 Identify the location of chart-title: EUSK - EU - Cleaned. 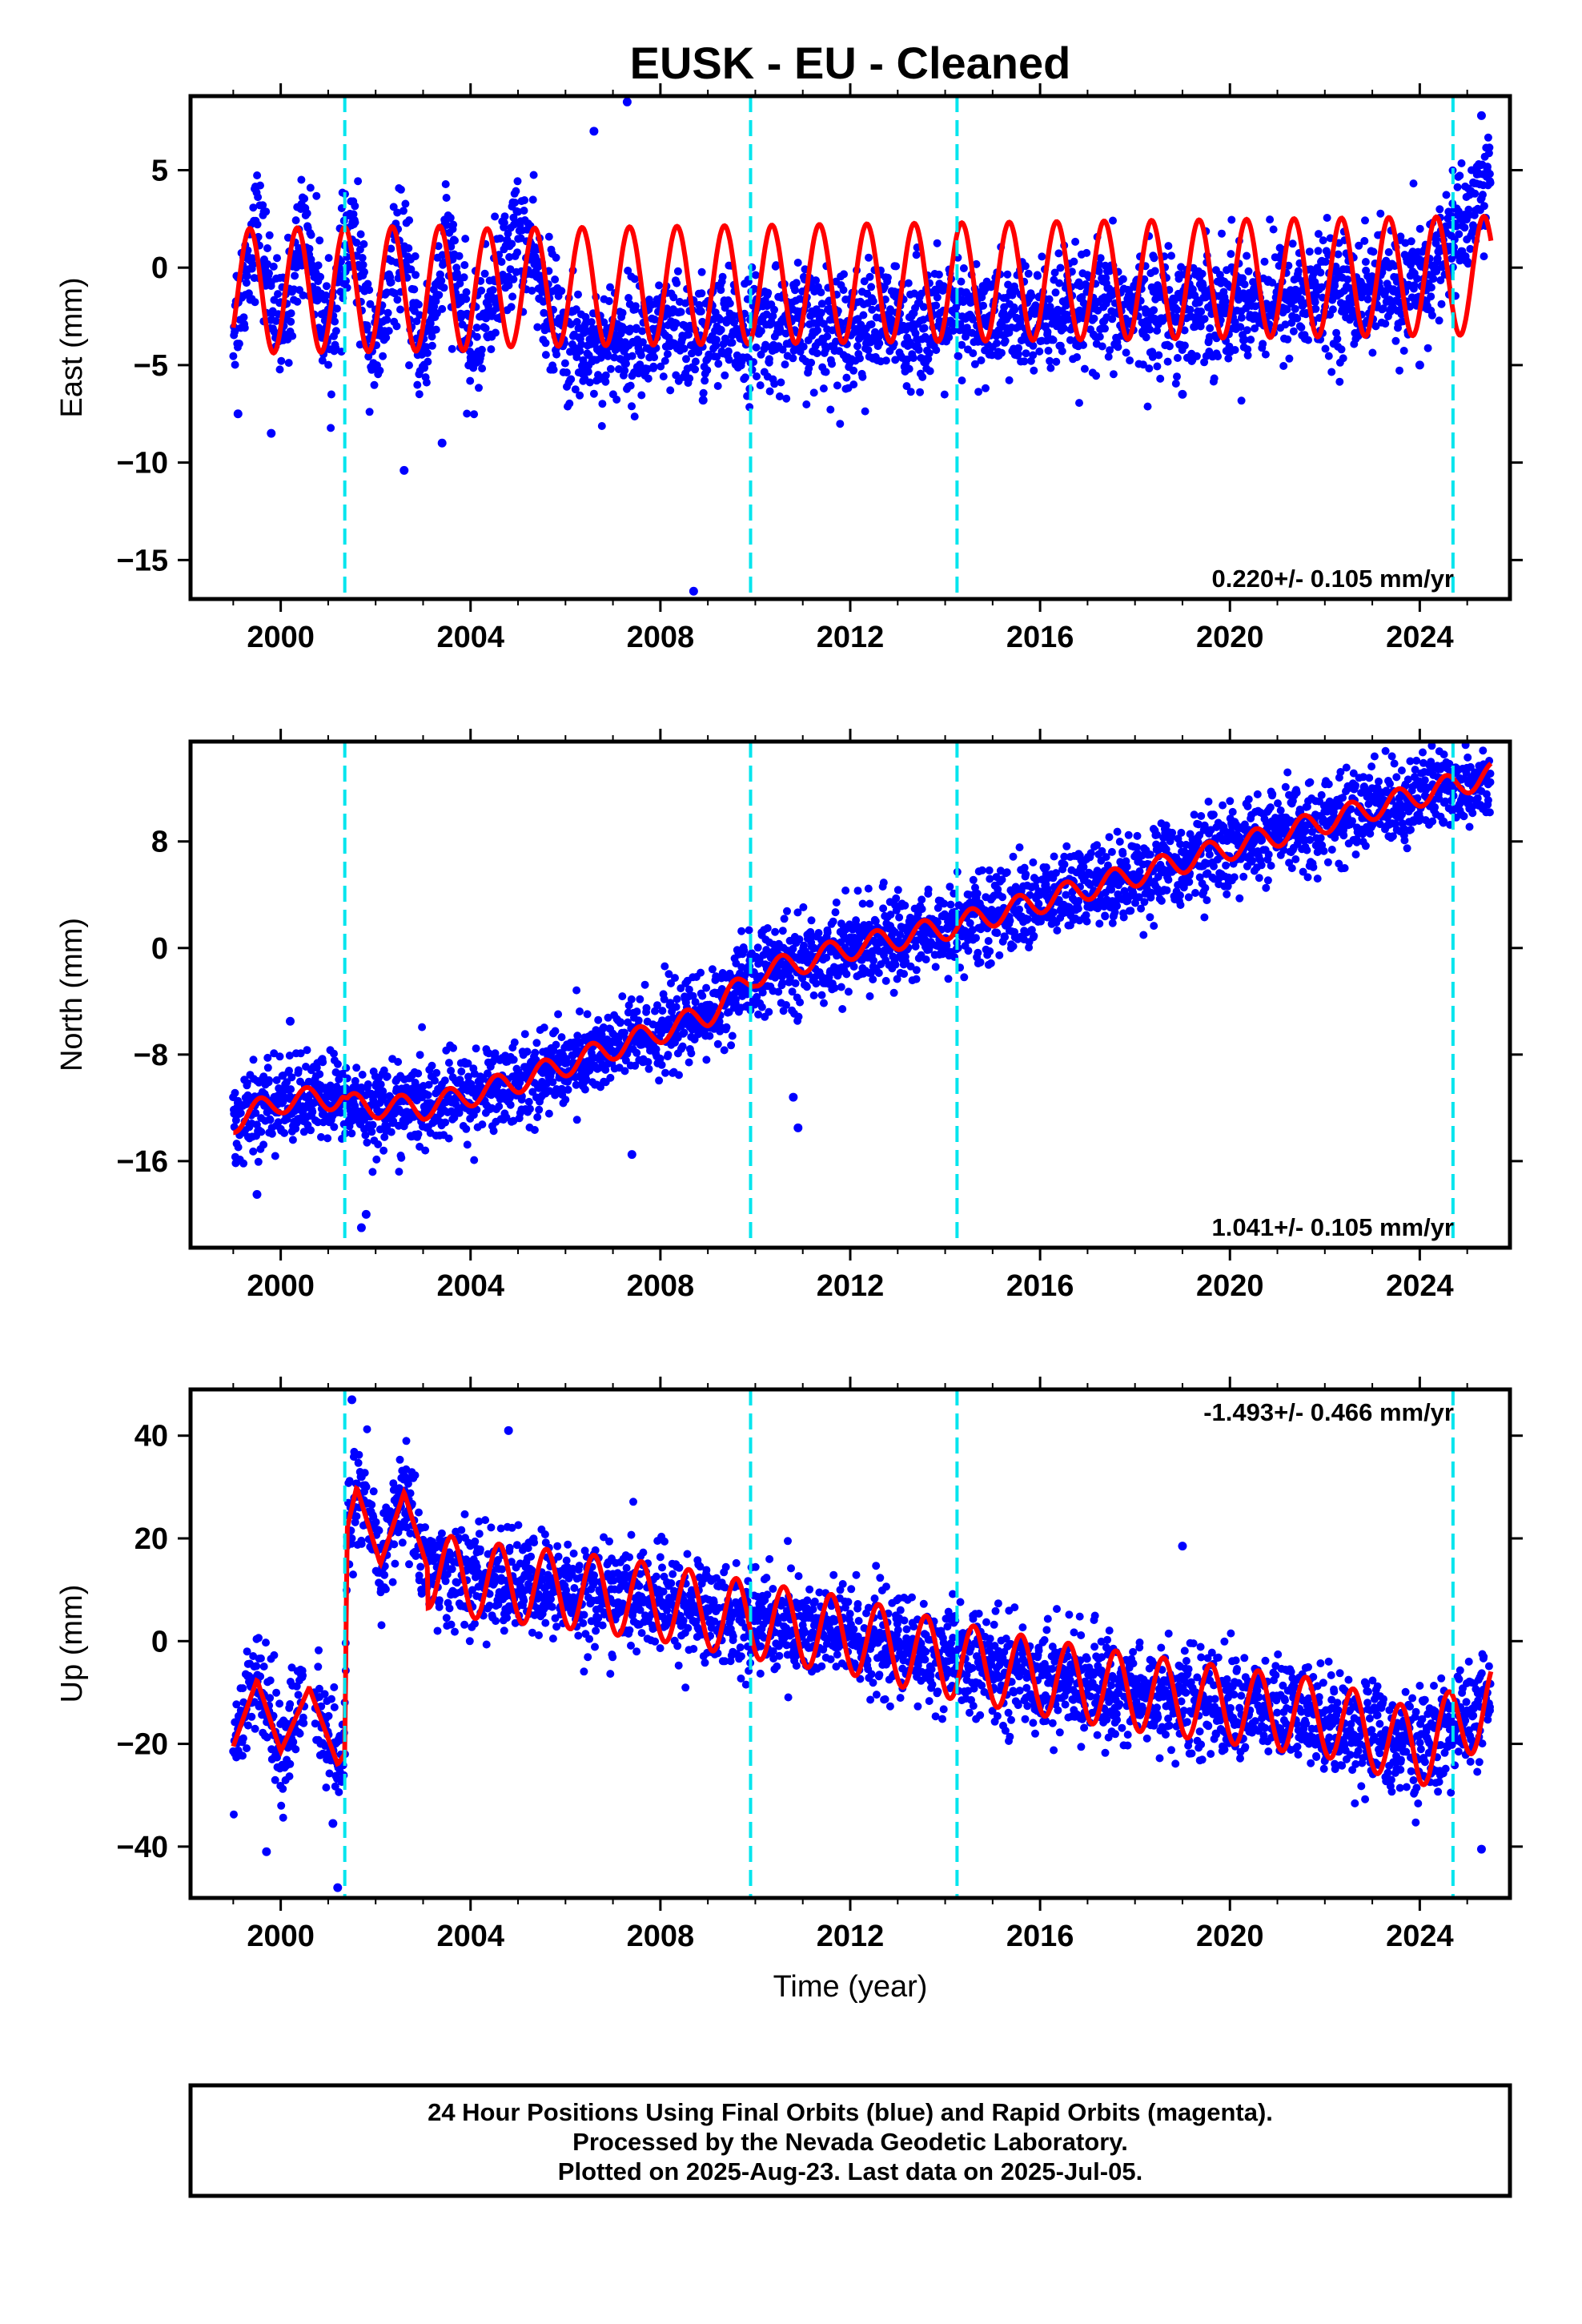
(850, 63).